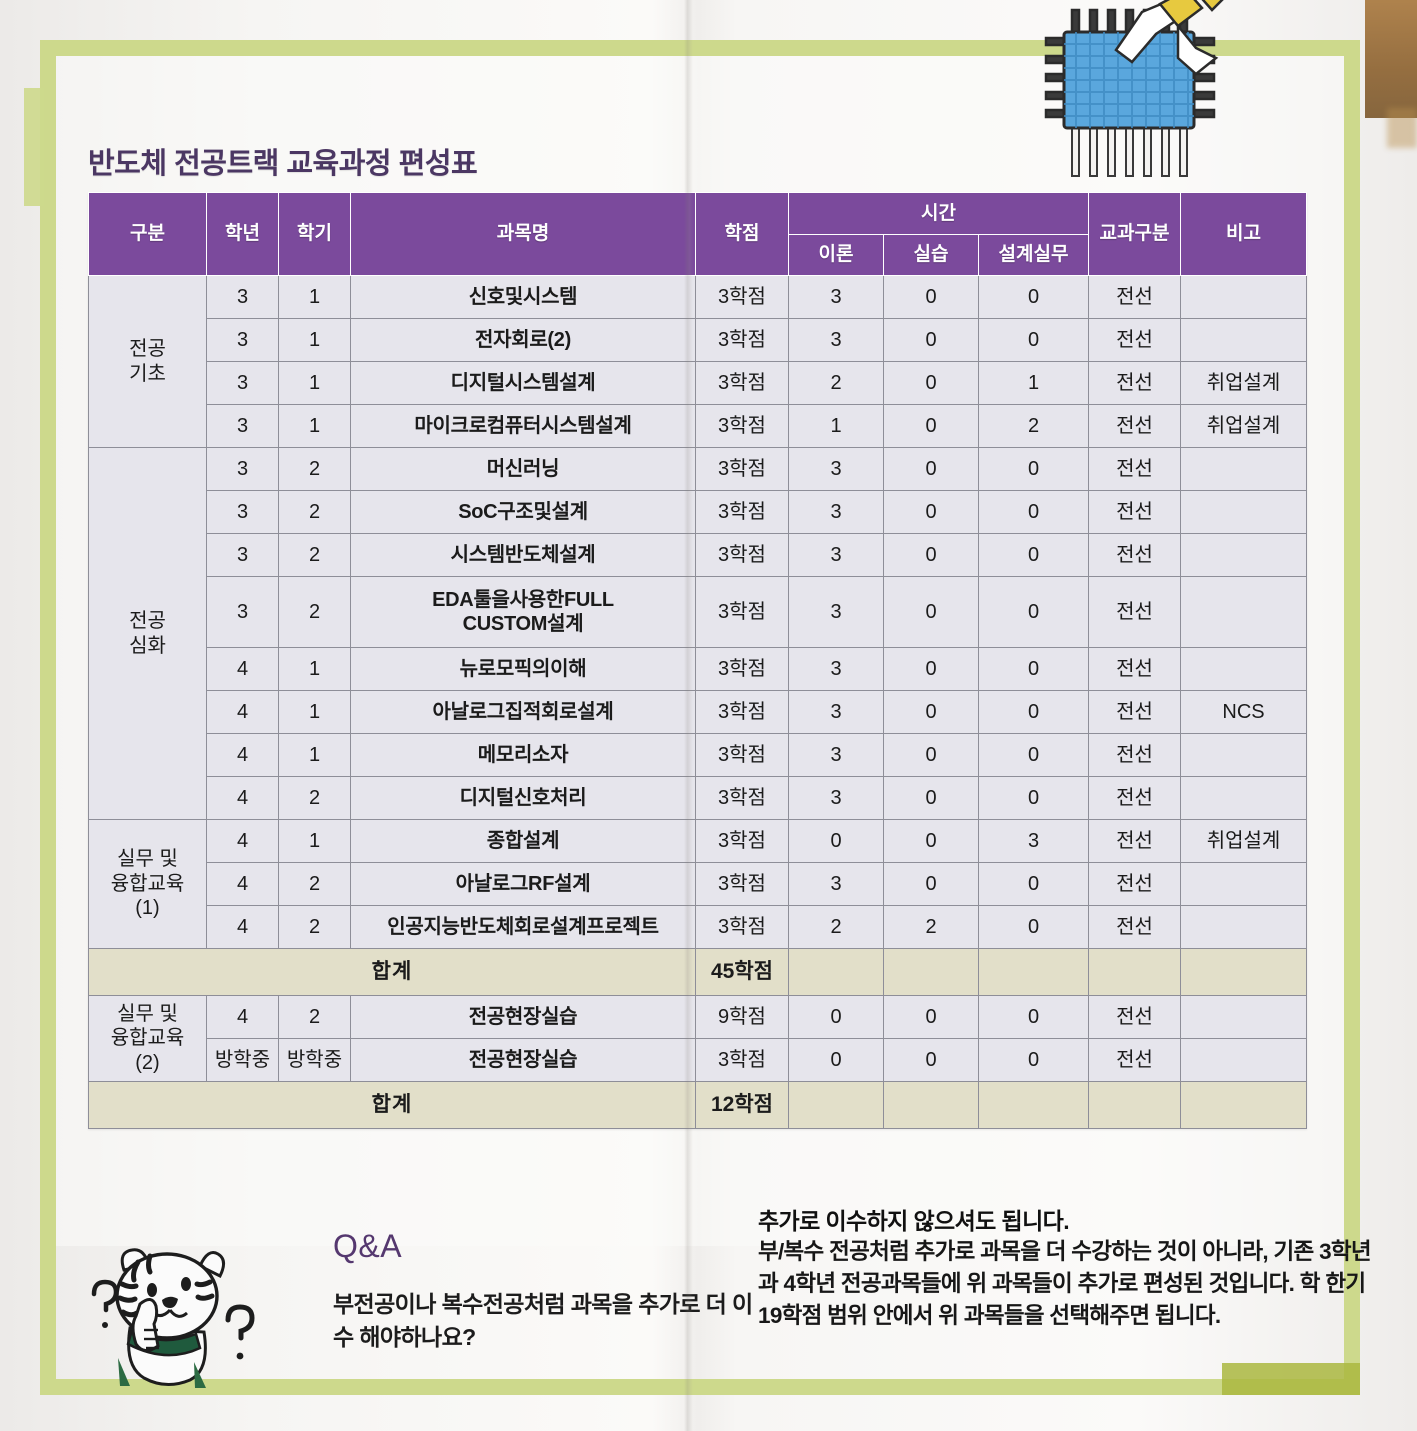 Image resolution: width=1417 pixels, height=1431 pixels. I want to click on qa-heading: Q&A, so click(368, 1246).